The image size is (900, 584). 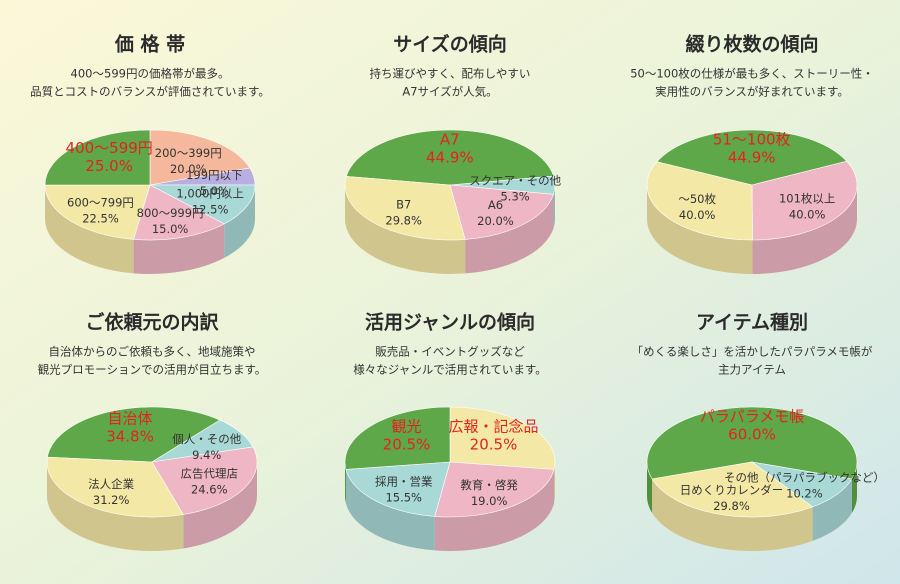 What do you see at coordinates (752, 370) in the screenshot?
I see `chart-subtitle: 主力アイテム` at bounding box center [752, 370].